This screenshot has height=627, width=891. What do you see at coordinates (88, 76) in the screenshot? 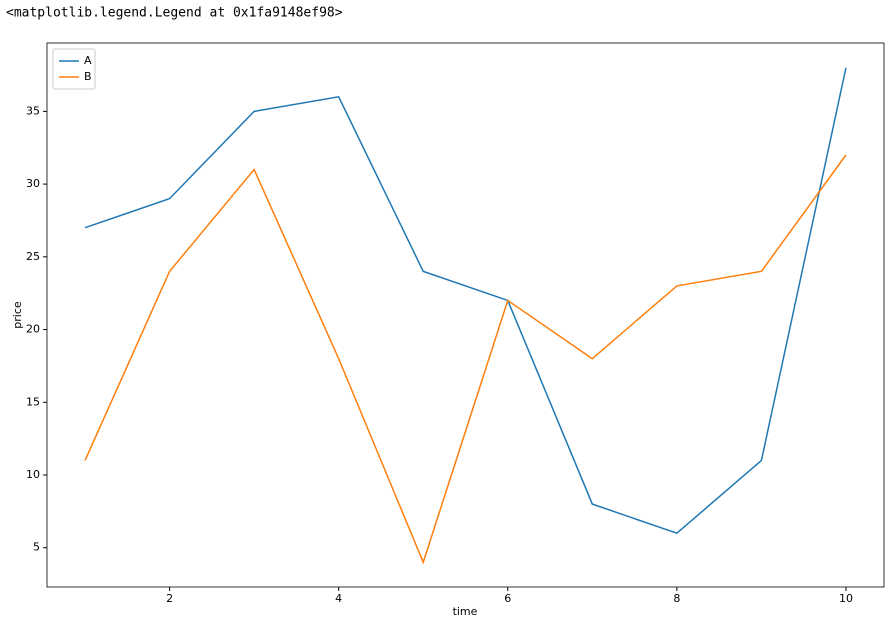
I see `legend-label: B` at bounding box center [88, 76].